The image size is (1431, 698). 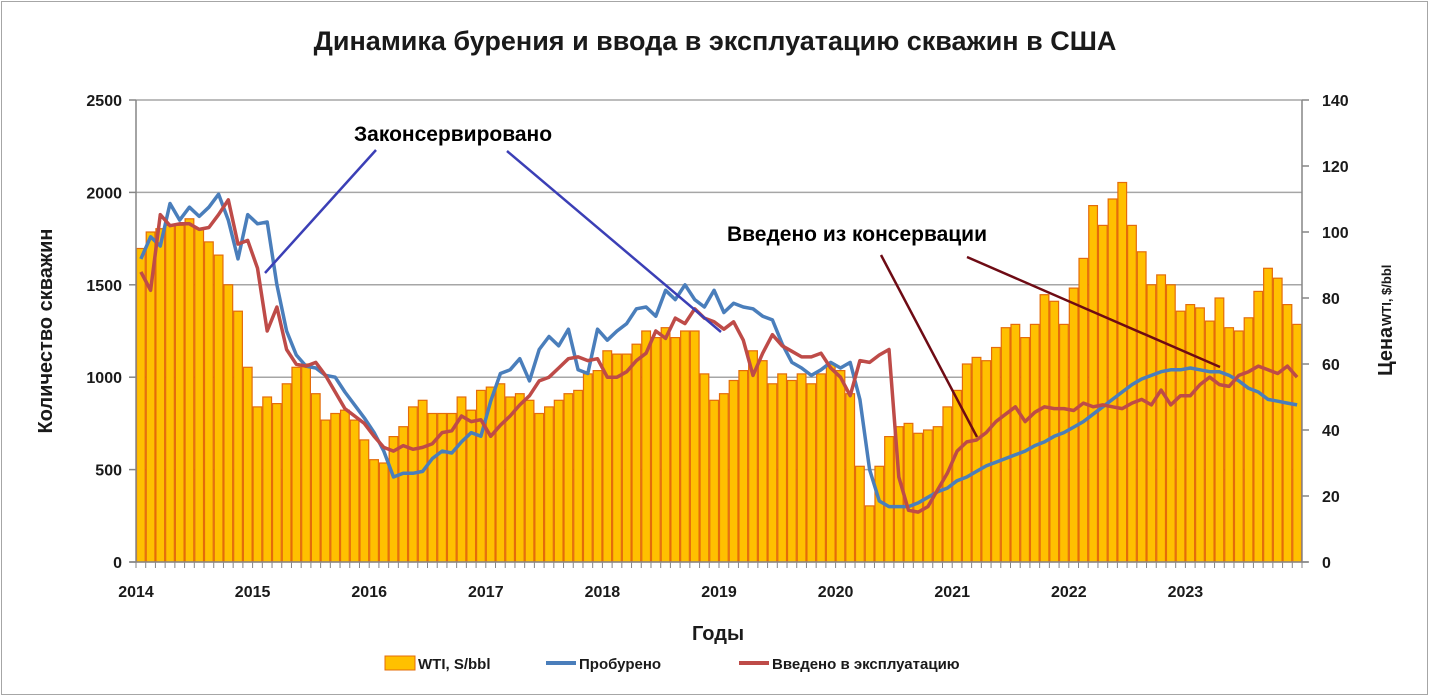 I want to click on y-axis-right-title: Цена WTI, $/bbl, so click(x=1386, y=320).